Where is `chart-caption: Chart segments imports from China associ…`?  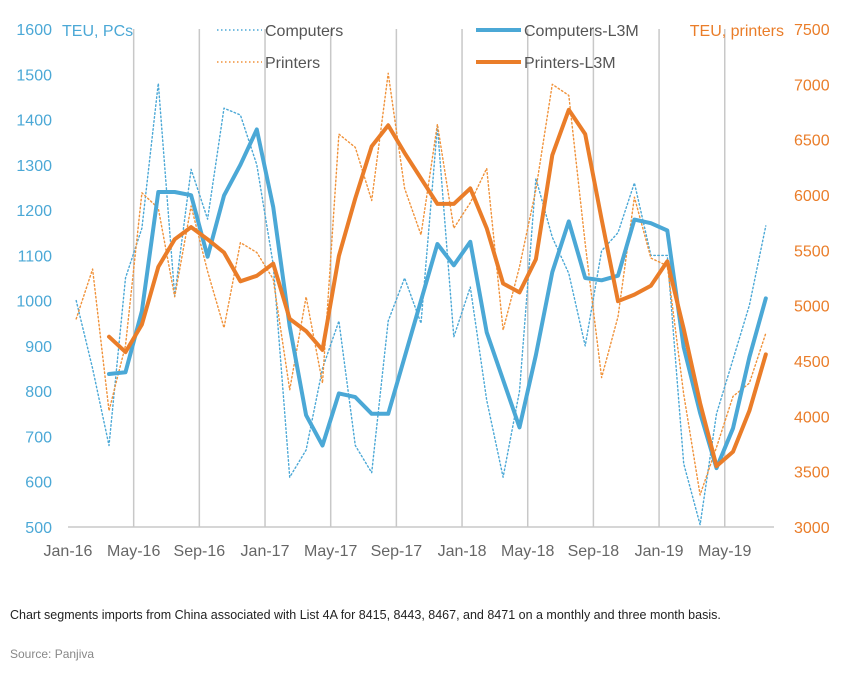
chart-caption: Chart segments imports from China associ… is located at coordinates (365, 615).